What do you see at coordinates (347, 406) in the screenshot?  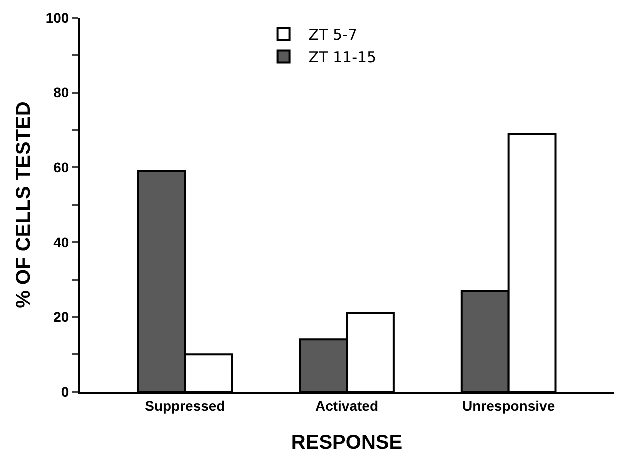 I see `x-tick-label: Activated` at bounding box center [347, 406].